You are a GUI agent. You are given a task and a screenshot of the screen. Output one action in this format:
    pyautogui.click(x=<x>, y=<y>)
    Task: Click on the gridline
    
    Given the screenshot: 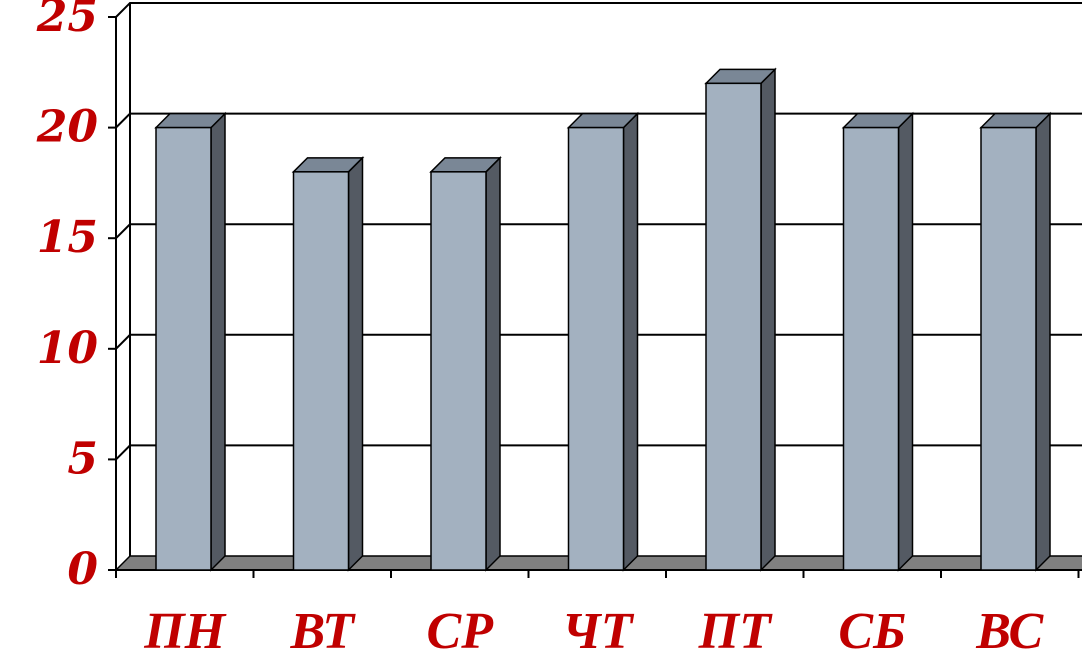 What is the action you would take?
    pyautogui.click(x=598, y=10)
    